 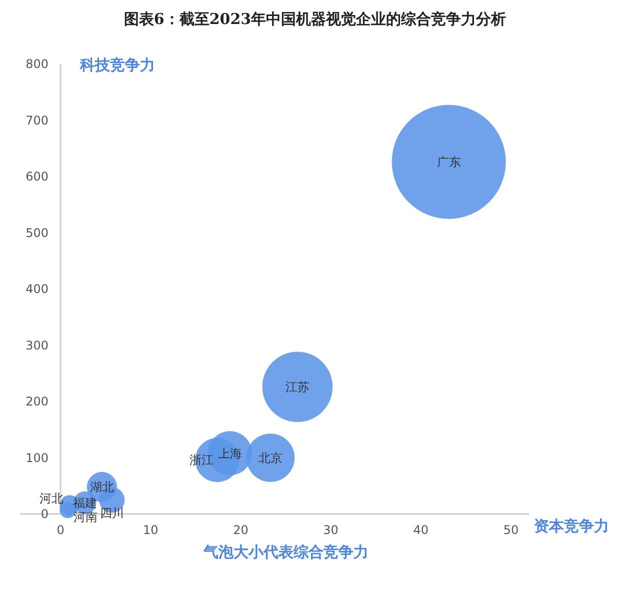 I want to click on text: 气泡大小代表综合竞争力, so click(x=285, y=552).